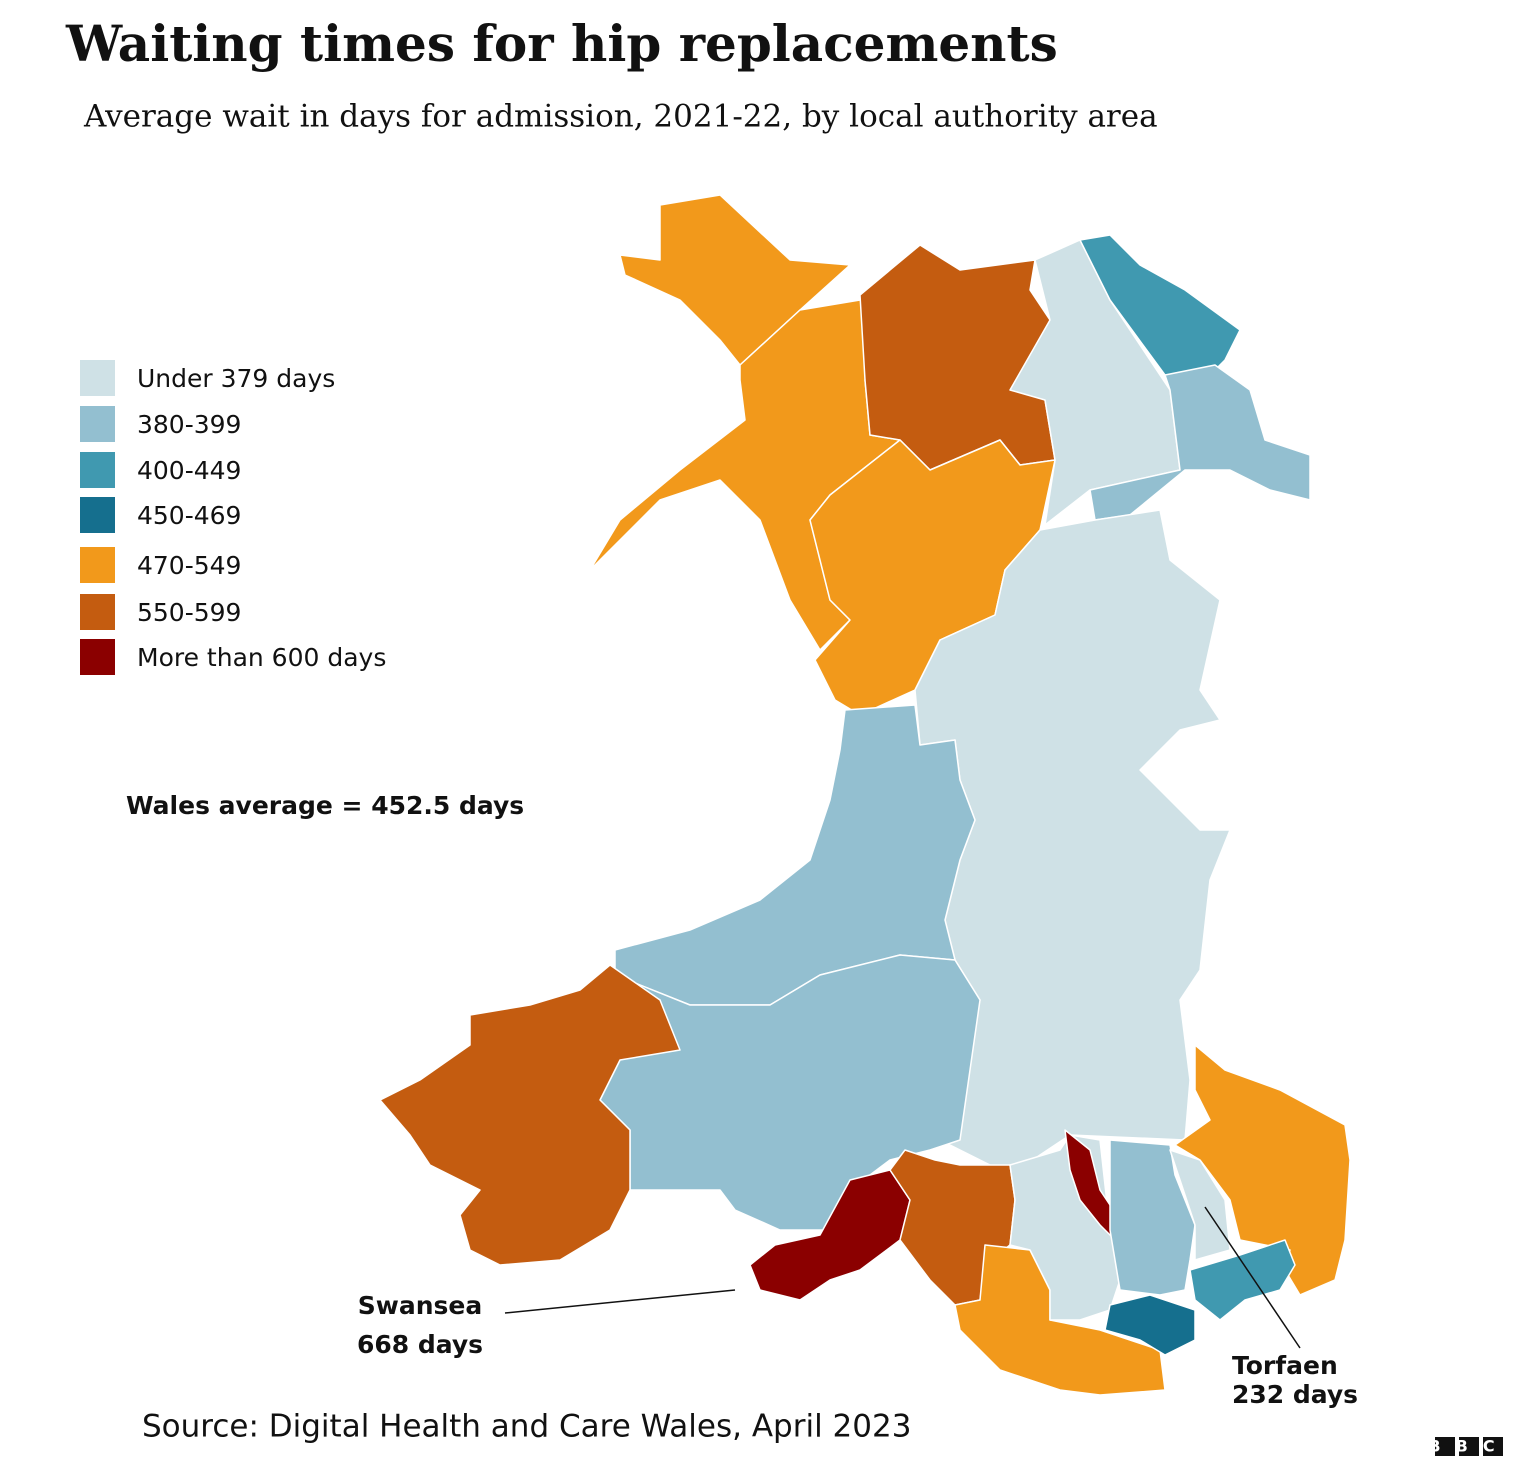  What do you see at coordinates (561, 43) in the screenshot?
I see `title: Waiting times for hip replacements` at bounding box center [561, 43].